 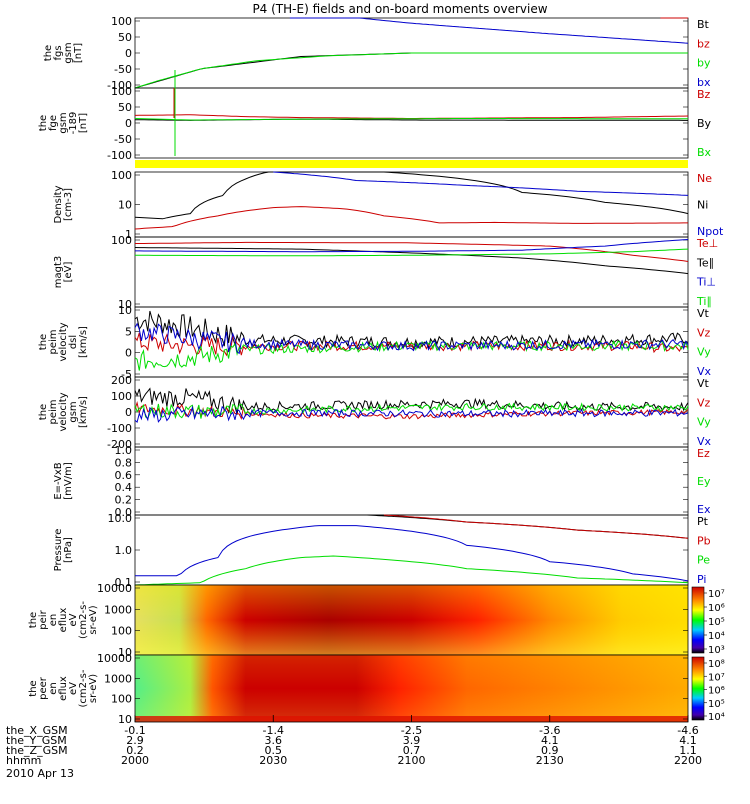 What do you see at coordinates (83, 620) in the screenshot?
I see `ylabel-peir_en_eflux: (cm2-s-` at bounding box center [83, 620].